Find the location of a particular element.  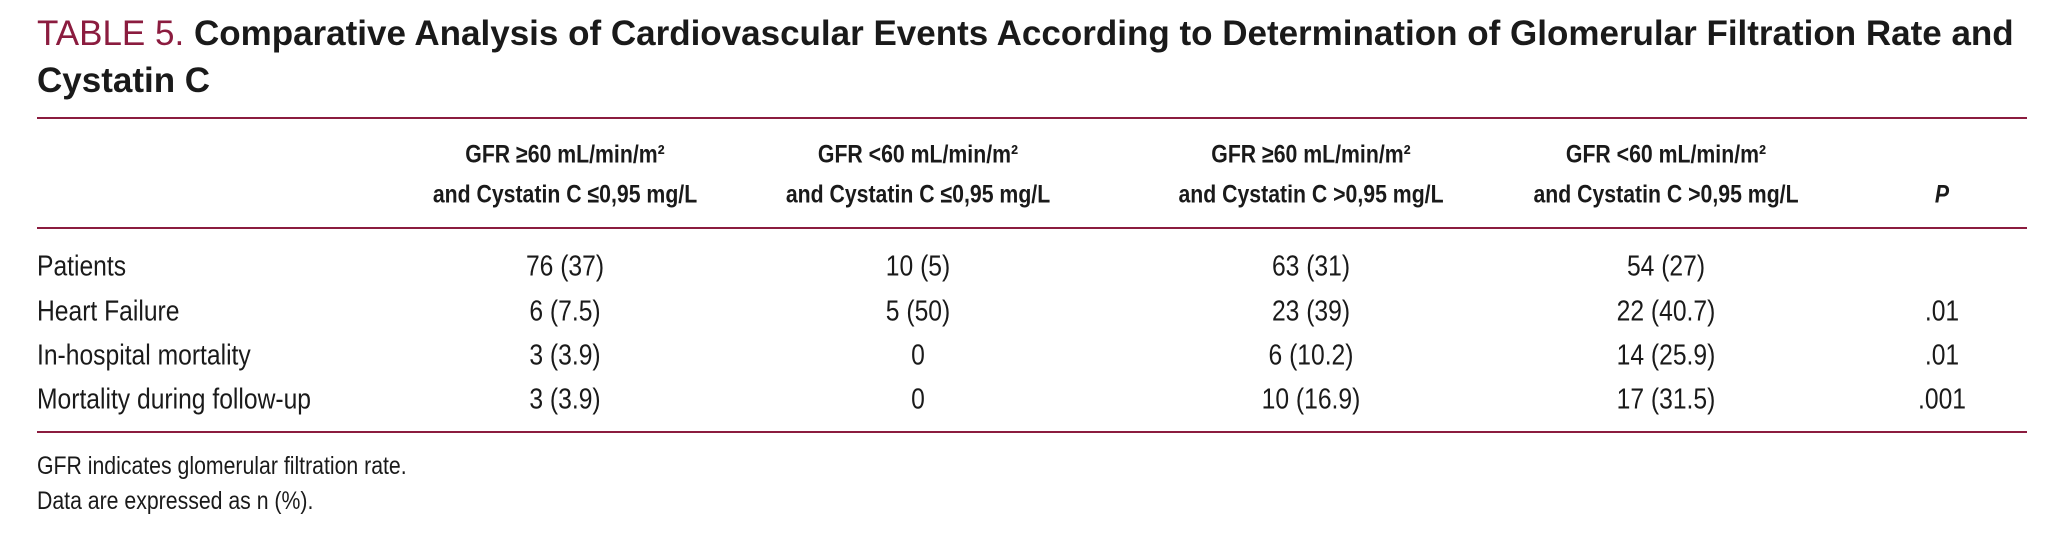

row-label: Heart Failure is located at coordinates (108, 311).